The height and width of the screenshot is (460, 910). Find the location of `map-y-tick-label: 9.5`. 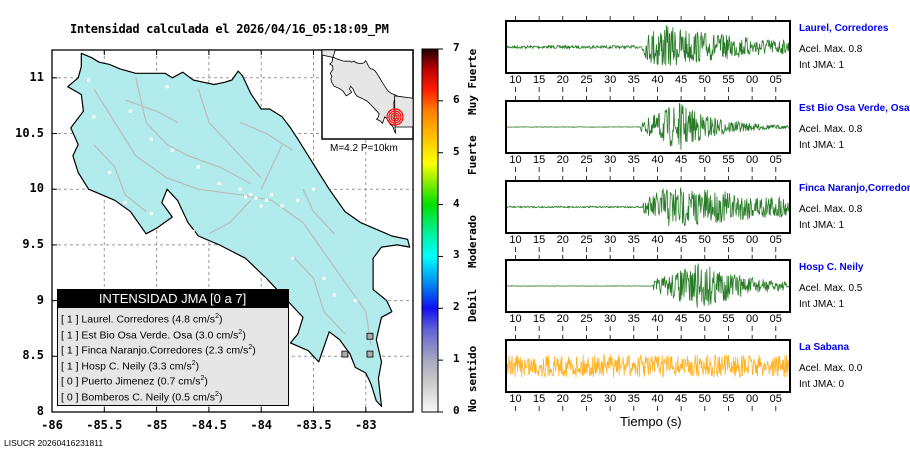

map-y-tick-label: 9.5 is located at coordinates (33, 243).